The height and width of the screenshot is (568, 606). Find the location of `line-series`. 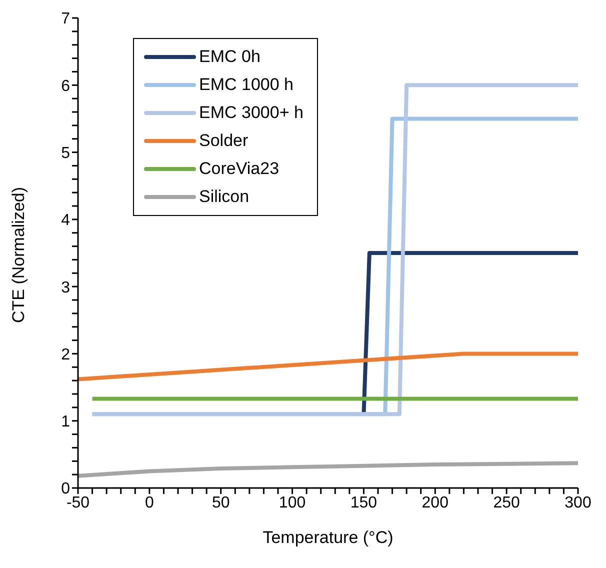

line-series is located at coordinates (328, 469).